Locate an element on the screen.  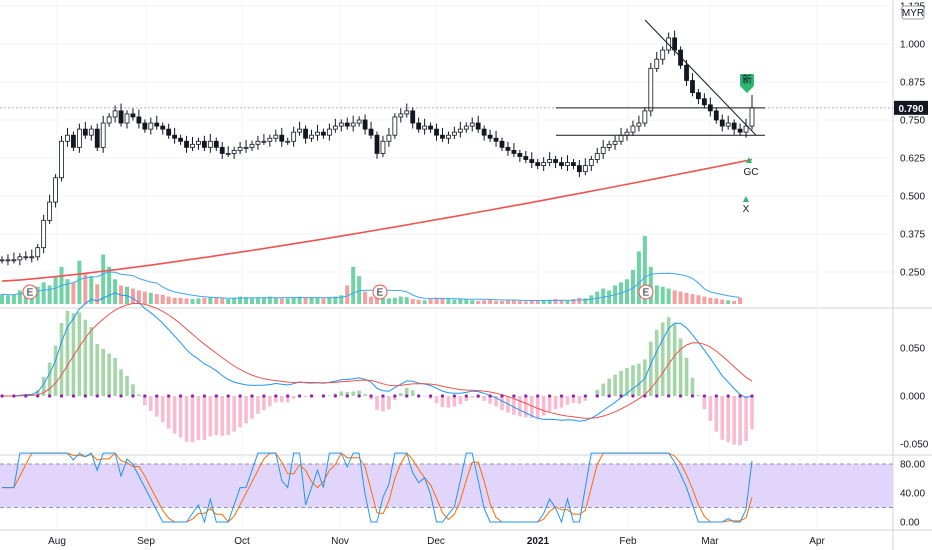
price-tick-label: 1.000 is located at coordinates (912, 45).